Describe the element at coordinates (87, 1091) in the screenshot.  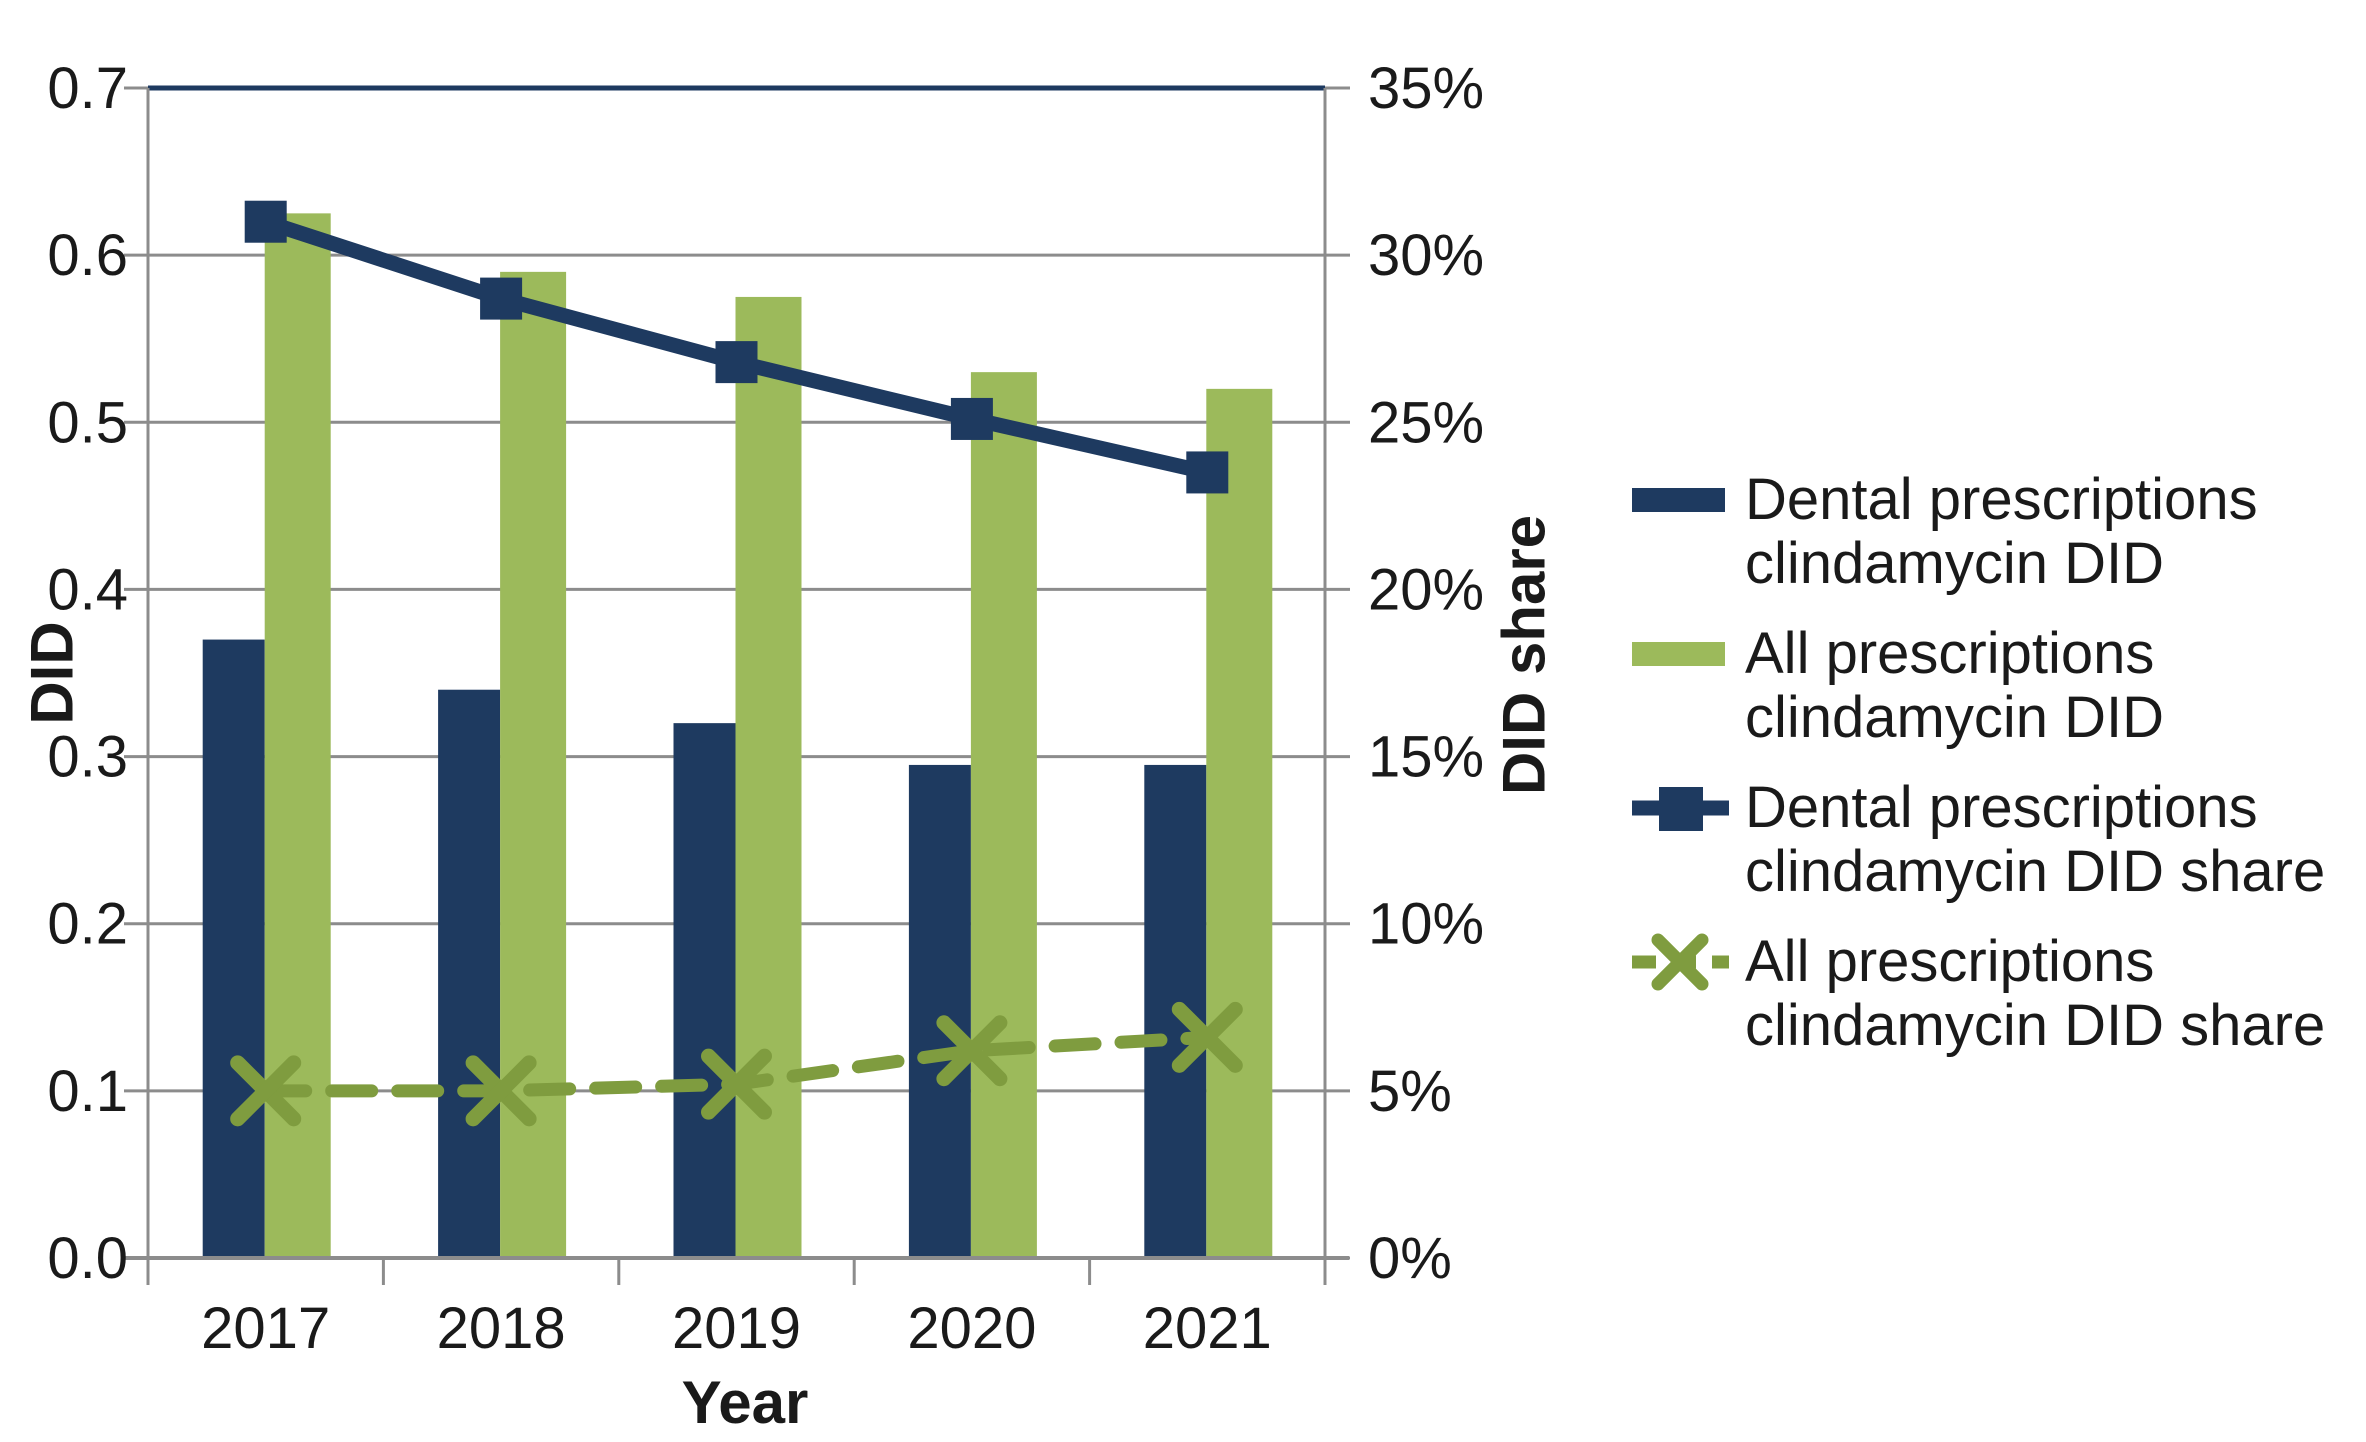
I see `left-tick-label: 0.1` at that location.